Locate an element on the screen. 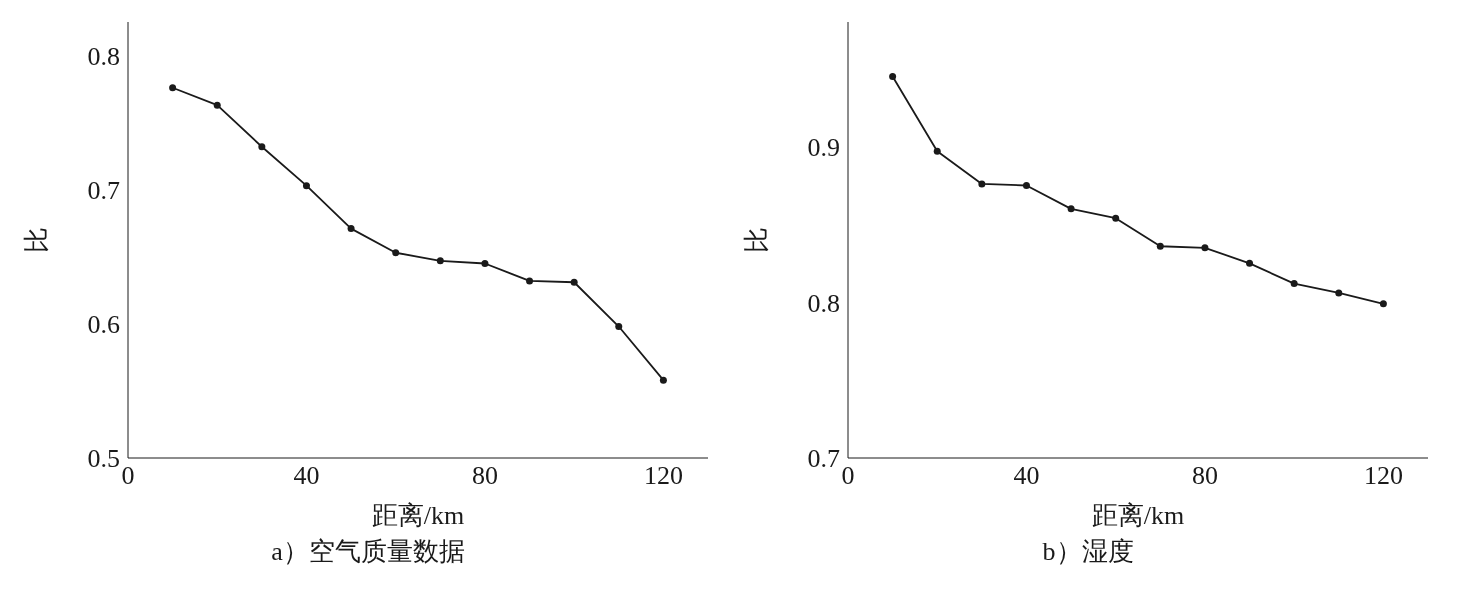  text: b）湿度 is located at coordinates (1088, 552).